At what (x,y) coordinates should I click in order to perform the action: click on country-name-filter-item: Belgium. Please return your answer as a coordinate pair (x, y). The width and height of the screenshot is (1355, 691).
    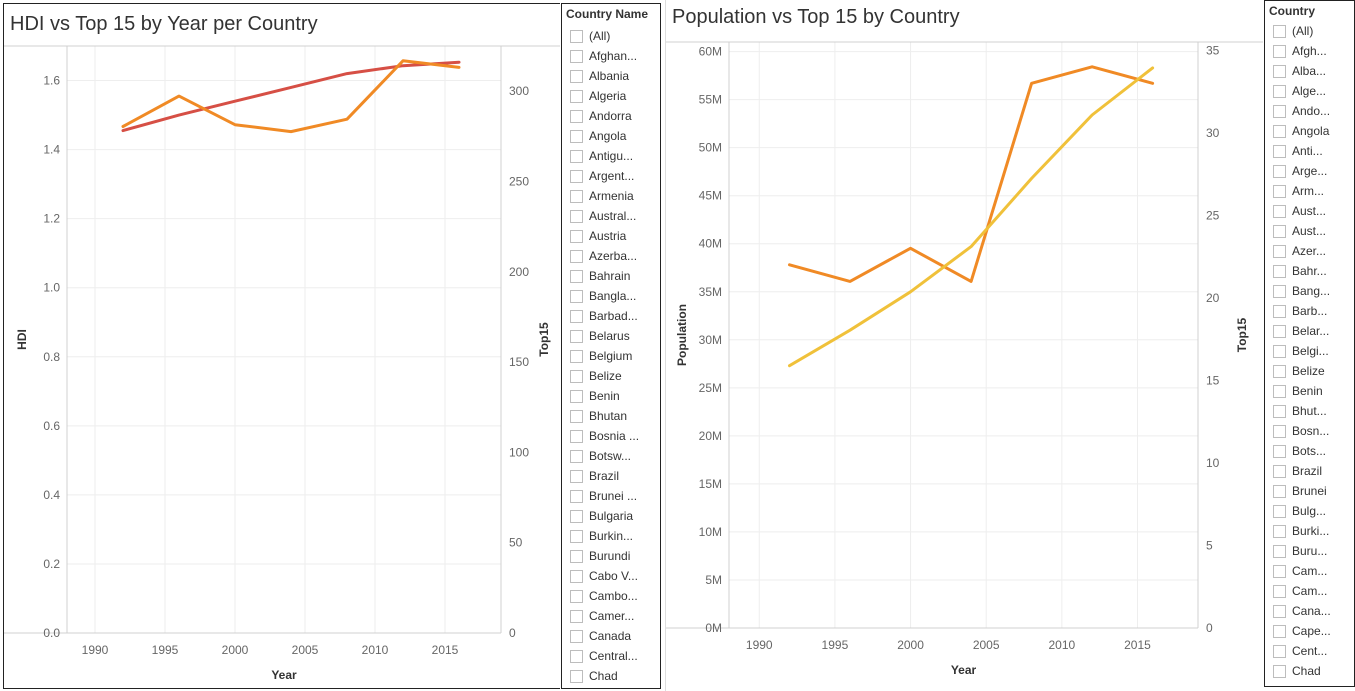
    Looking at the image, I should click on (611, 356).